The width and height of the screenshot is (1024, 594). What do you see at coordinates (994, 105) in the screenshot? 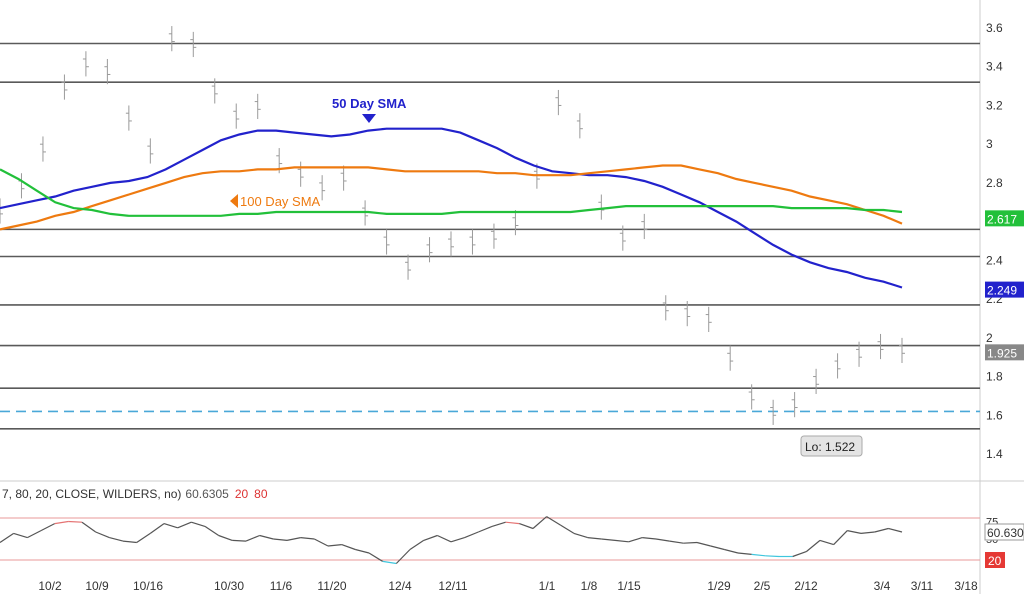
I see `price-tick-2: 3.2` at bounding box center [994, 105].